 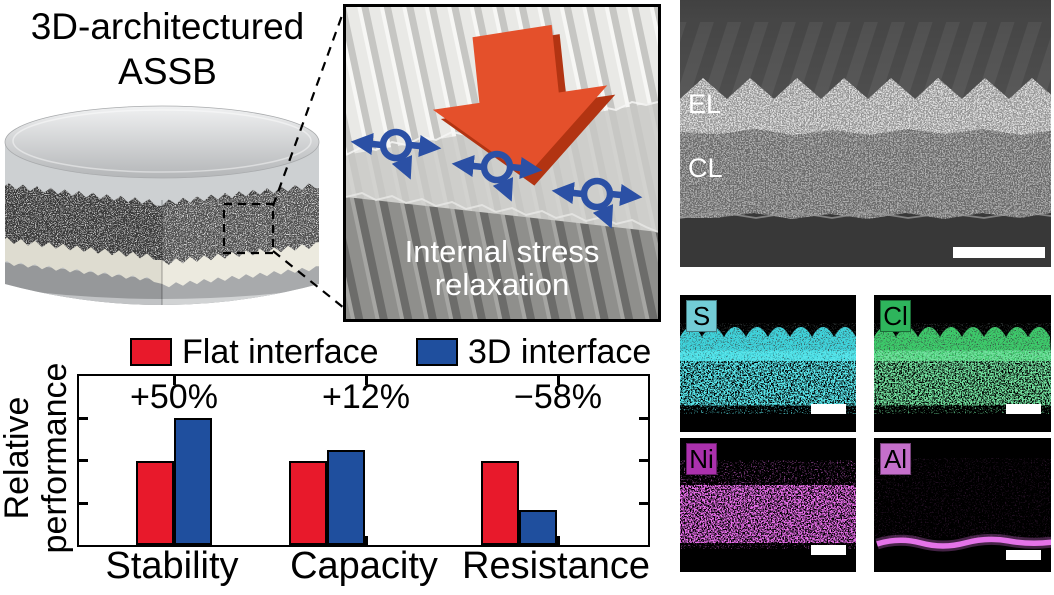 What do you see at coordinates (174, 397) in the screenshot?
I see `annotation-stability: +50%` at bounding box center [174, 397].